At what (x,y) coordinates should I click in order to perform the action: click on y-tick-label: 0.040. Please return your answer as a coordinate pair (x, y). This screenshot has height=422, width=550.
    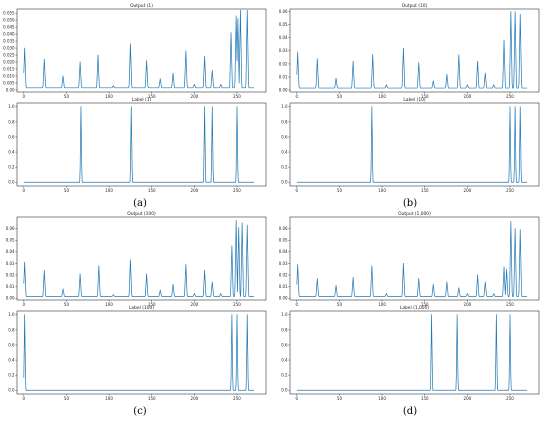
    Looking at the image, I should click on (9, 34).